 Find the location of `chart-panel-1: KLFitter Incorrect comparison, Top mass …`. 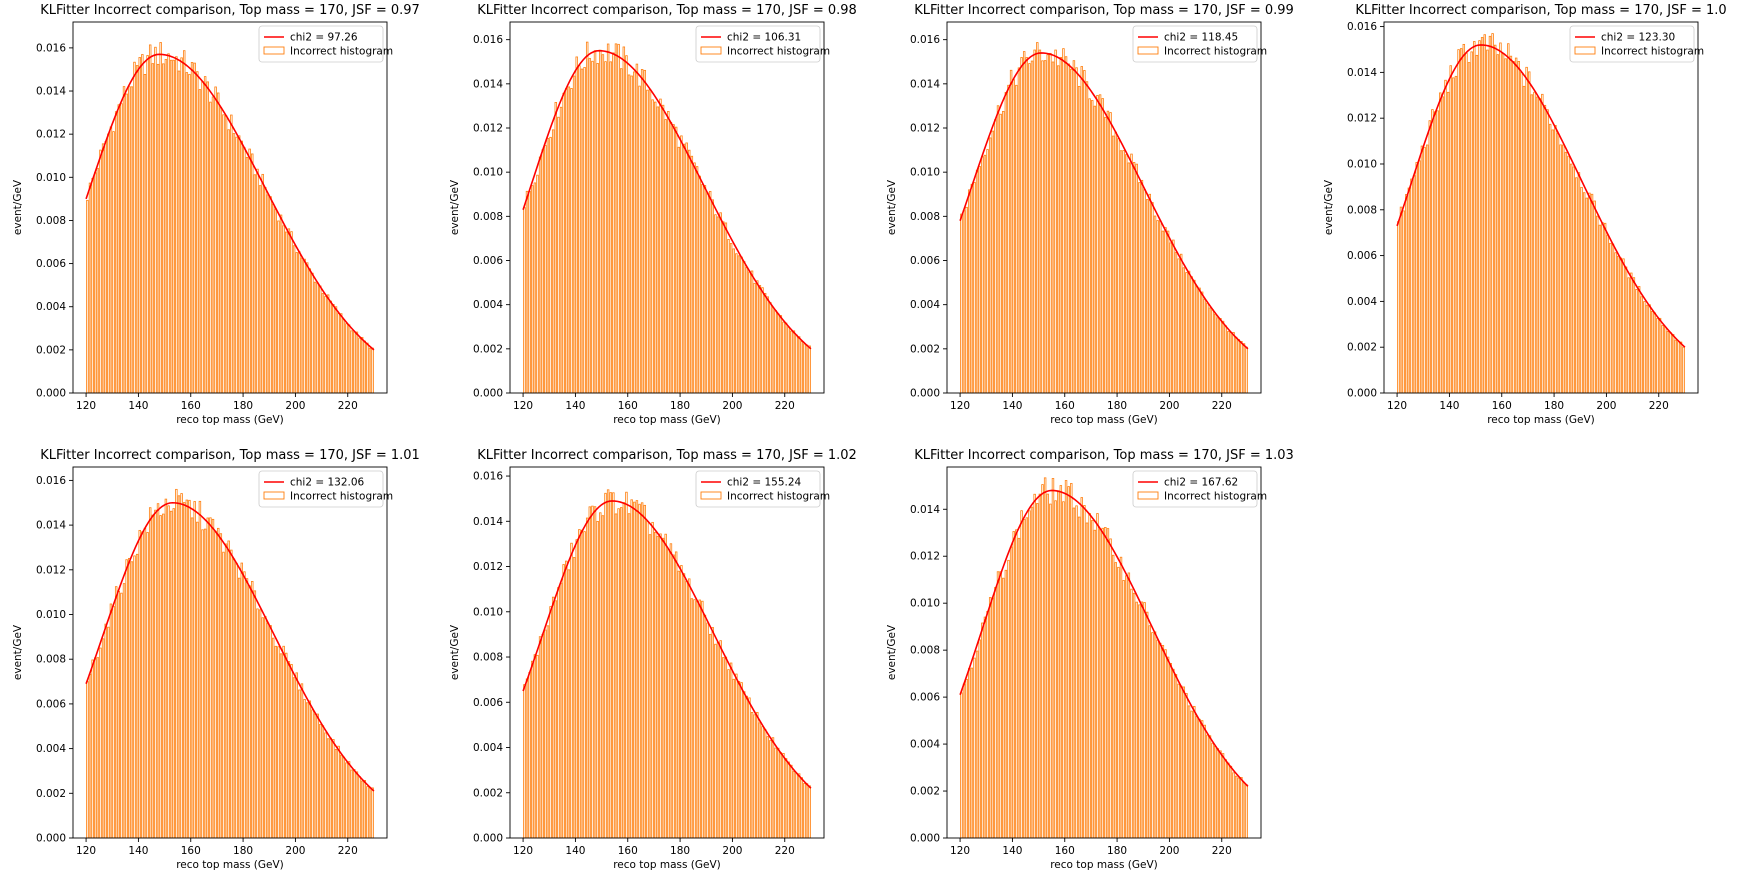

chart-panel-1: KLFitter Incorrect comparison, Top mass … is located at coordinates (216, 214).